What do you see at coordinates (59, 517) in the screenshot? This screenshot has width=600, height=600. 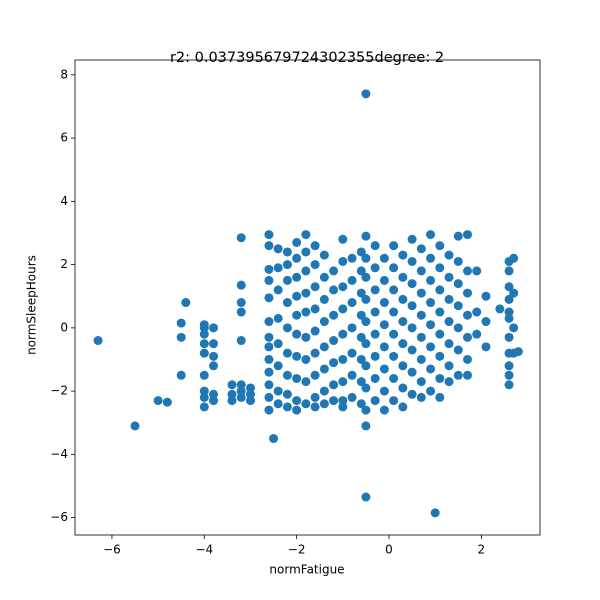 I see `y-tick-label: −6` at bounding box center [59, 517].